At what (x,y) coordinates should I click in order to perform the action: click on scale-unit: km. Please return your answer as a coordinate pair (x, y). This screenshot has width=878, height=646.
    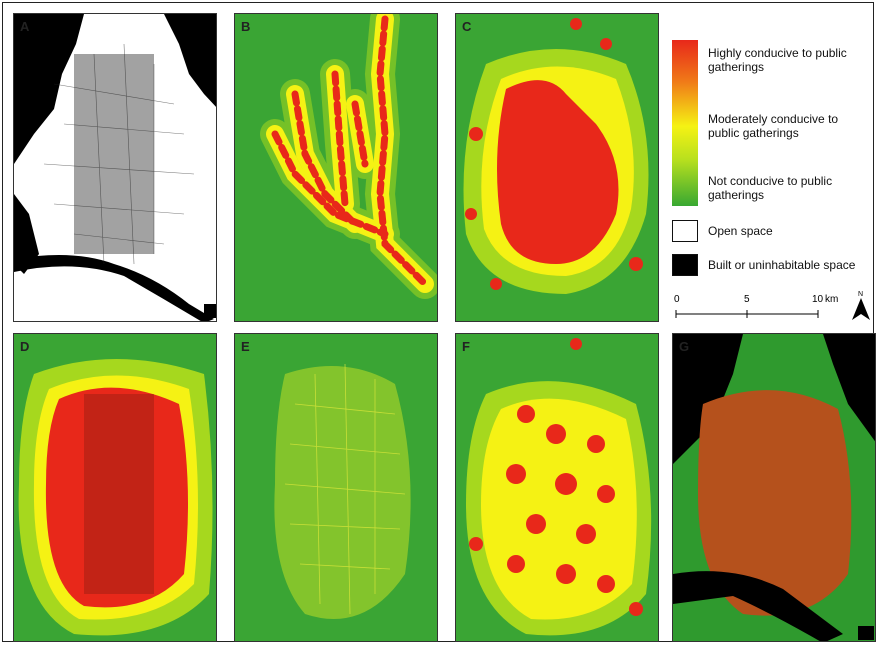
    Looking at the image, I should click on (832, 299).